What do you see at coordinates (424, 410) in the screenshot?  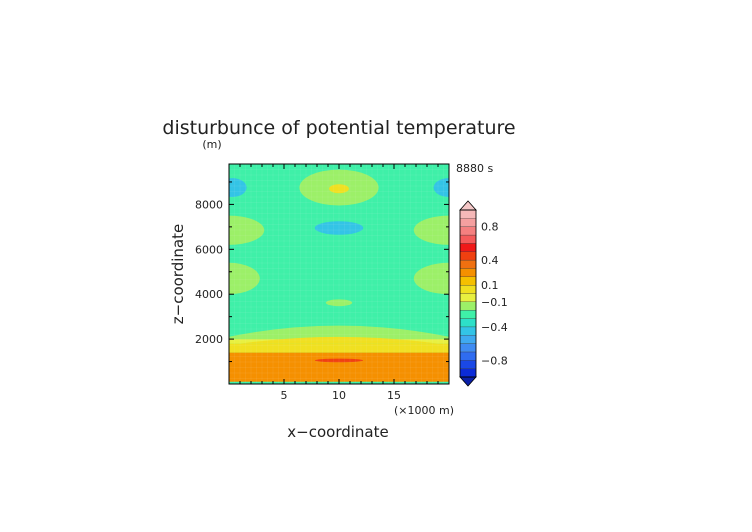 I see `x-unit-label: (×1000 m)` at bounding box center [424, 410].